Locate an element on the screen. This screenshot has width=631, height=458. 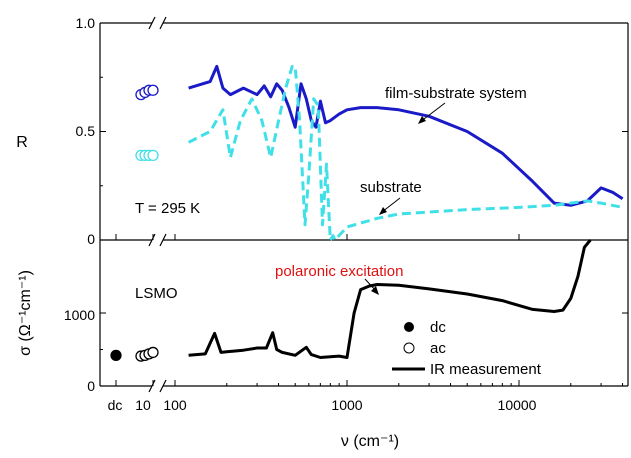
legend-ir-label: IR measurement is located at coordinates (486, 369).